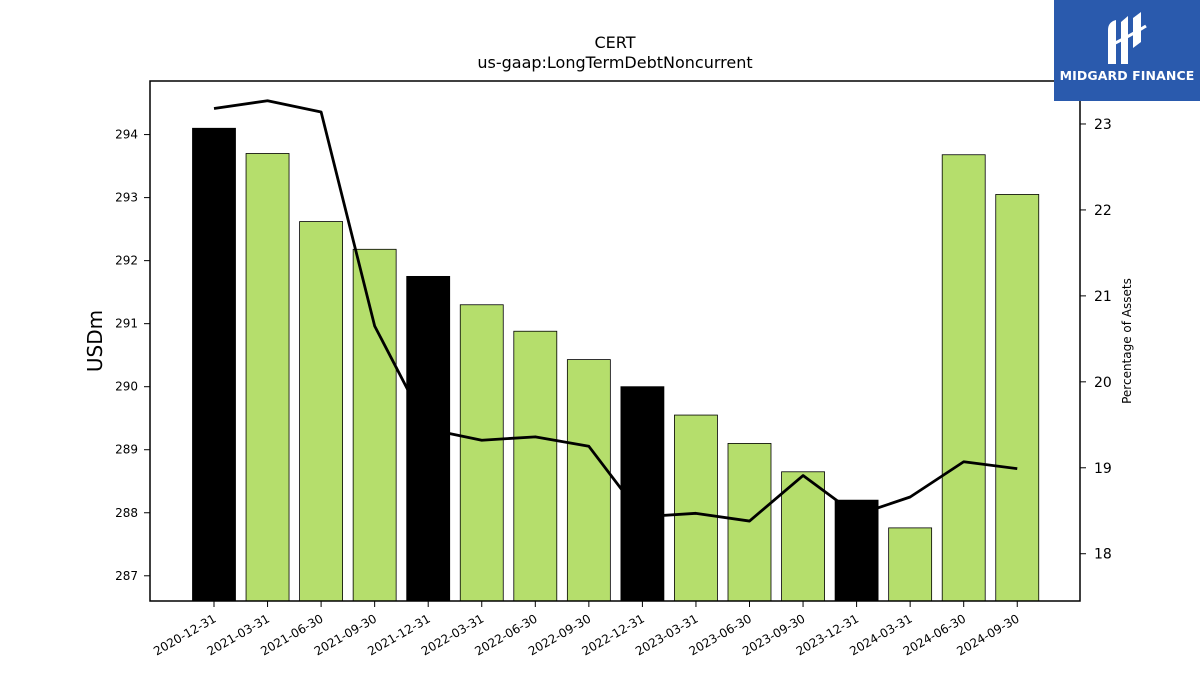  What do you see at coordinates (1096, 340) in the screenshot?
I see `y-axis-right: 18 19 20 21 22 23` at bounding box center [1096, 340].